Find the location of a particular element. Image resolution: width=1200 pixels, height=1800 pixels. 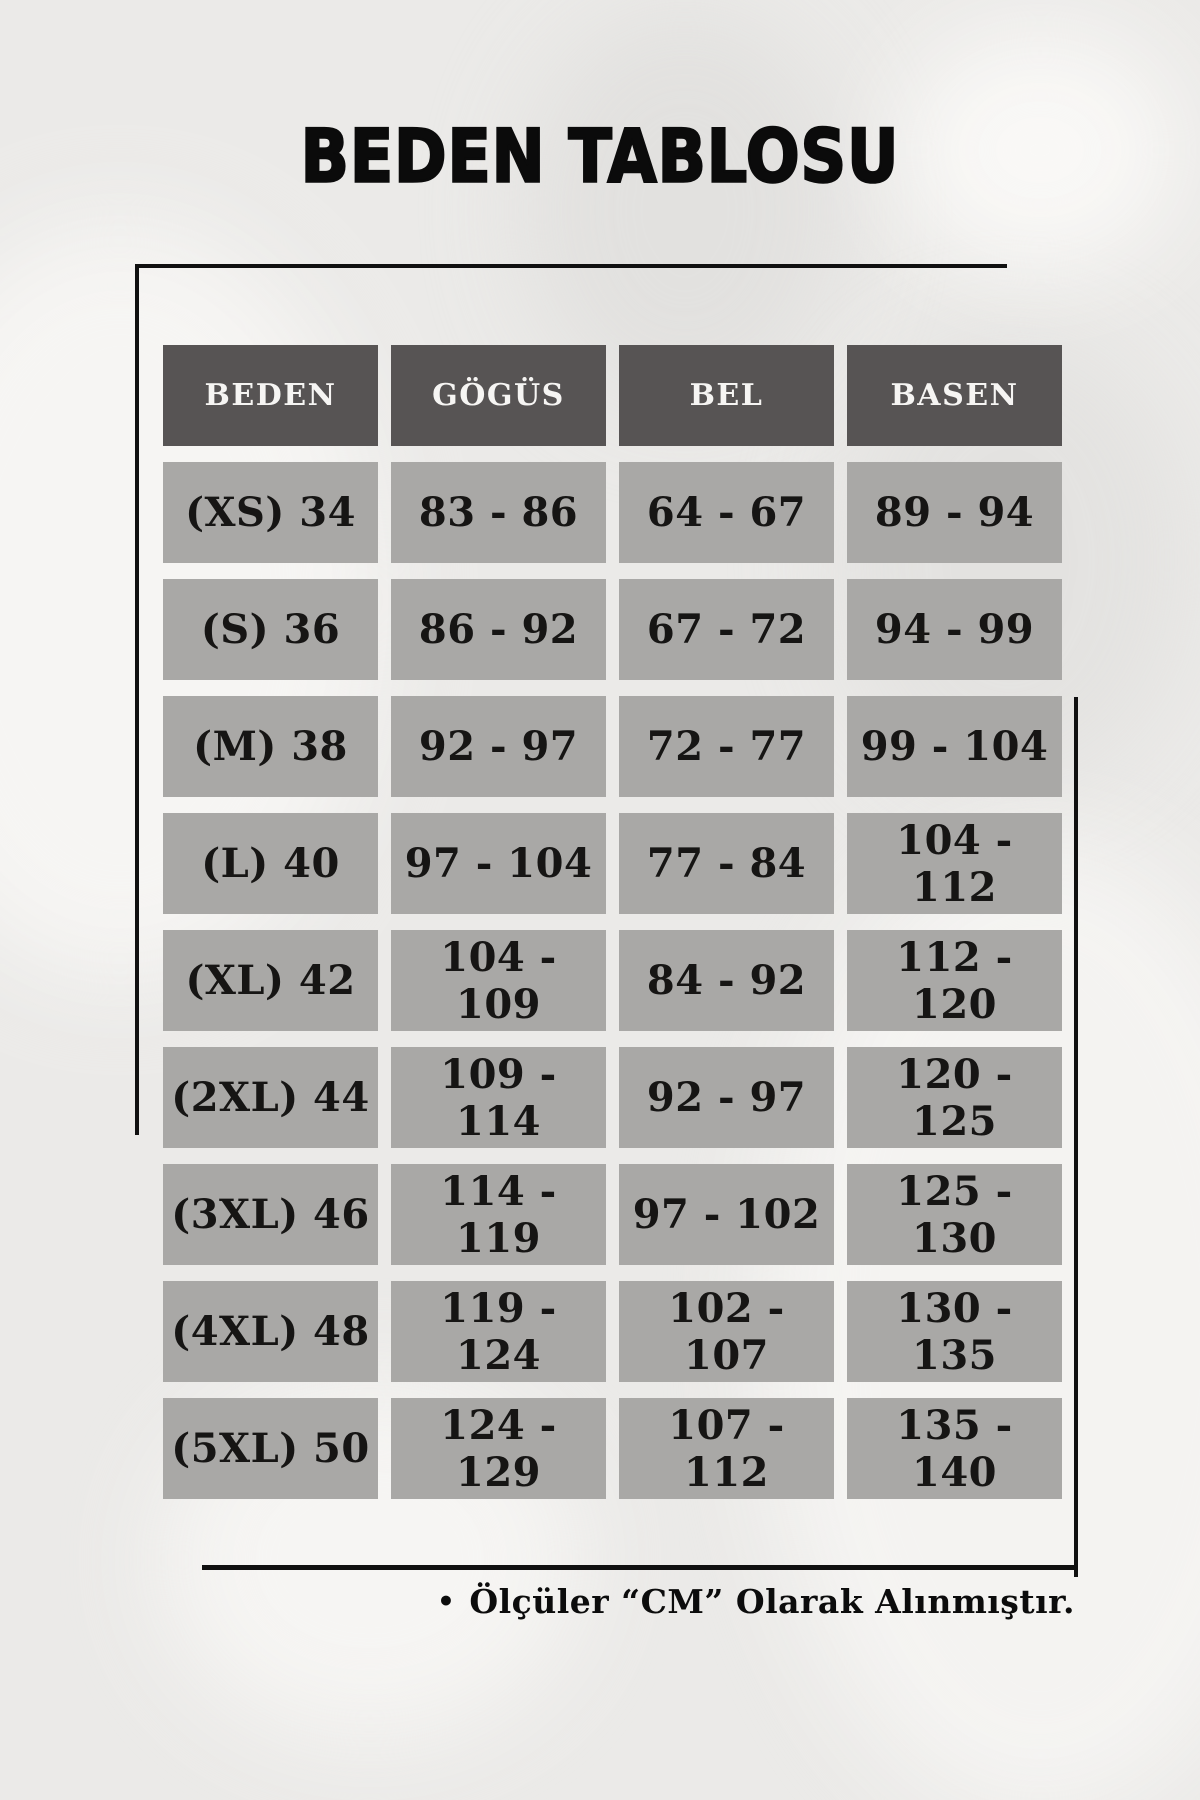

table-cell: 107 - 112 is located at coordinates (726, 1448).